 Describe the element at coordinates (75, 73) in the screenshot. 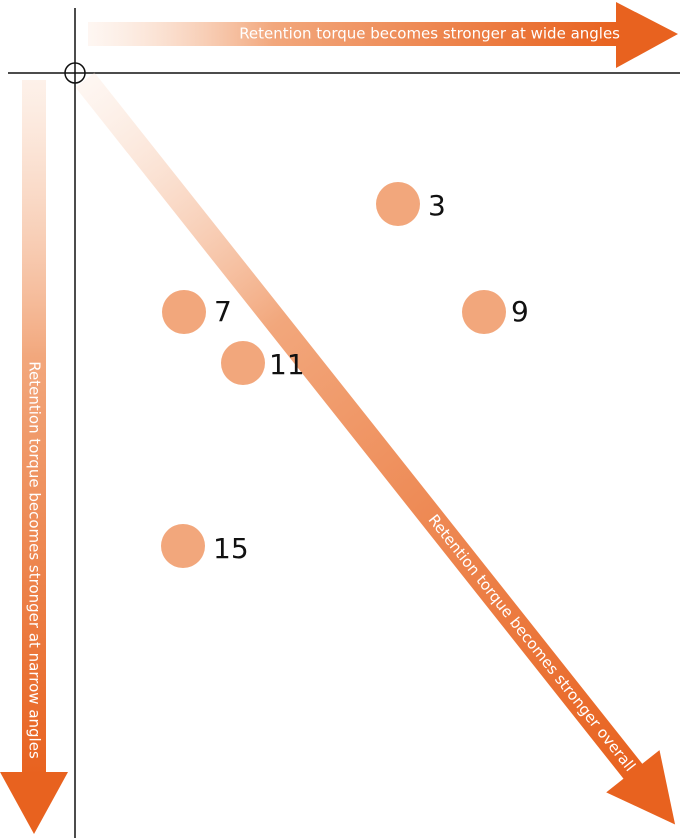

I see `origin-marker` at that location.